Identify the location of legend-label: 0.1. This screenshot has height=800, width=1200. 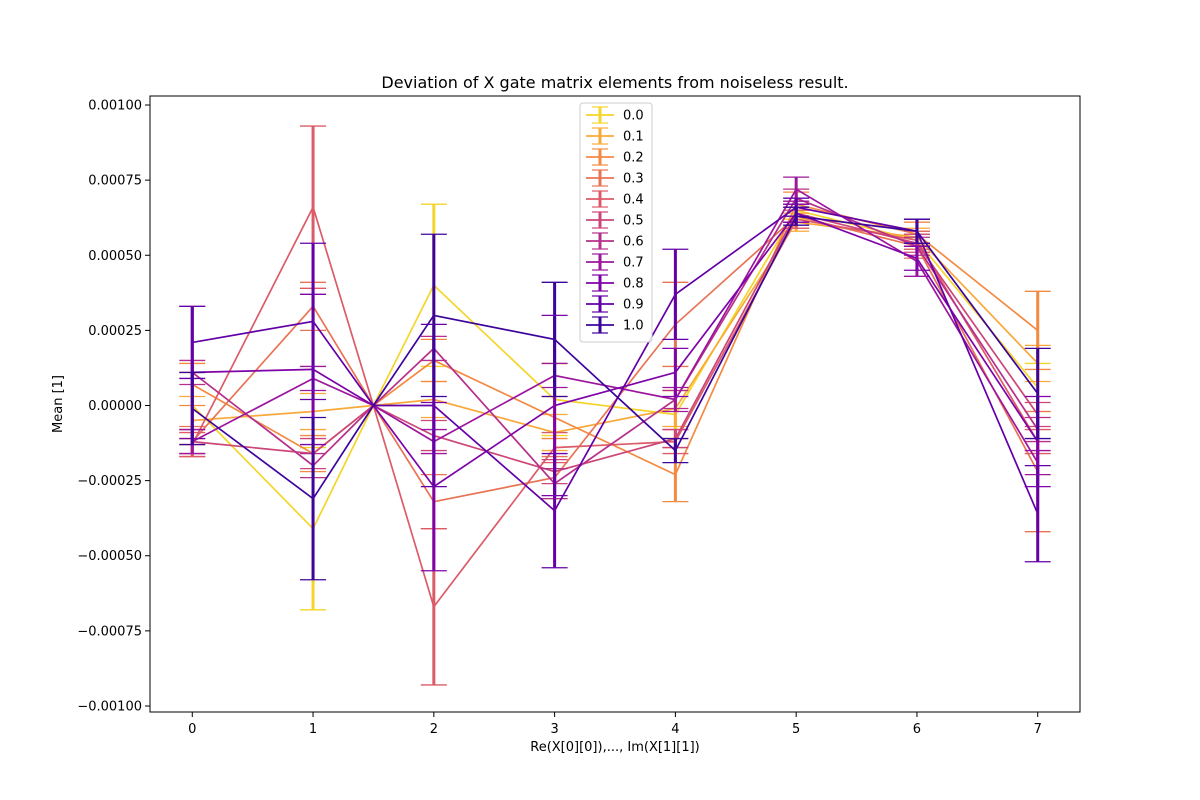
(633, 137).